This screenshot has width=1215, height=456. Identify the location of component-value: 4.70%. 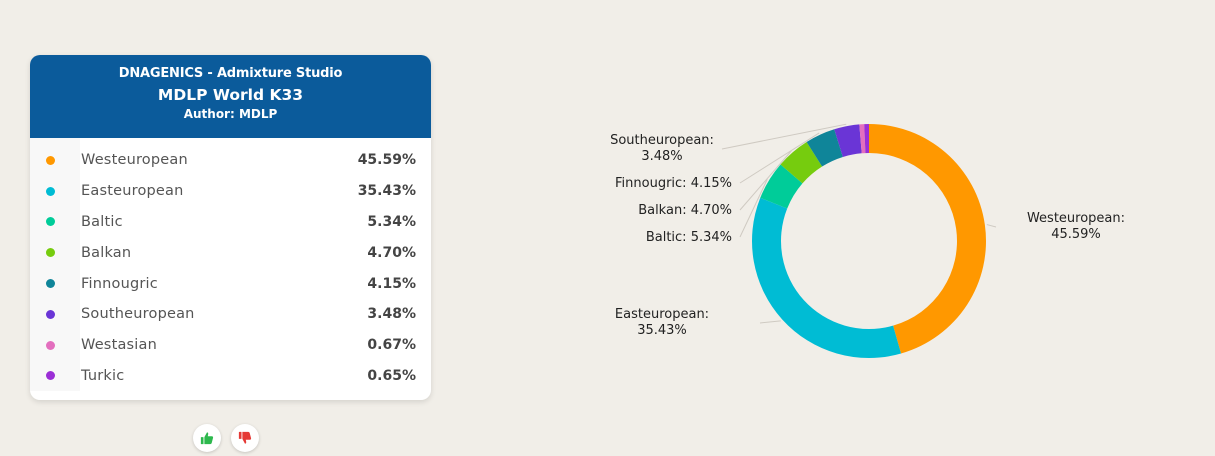
(391, 252).